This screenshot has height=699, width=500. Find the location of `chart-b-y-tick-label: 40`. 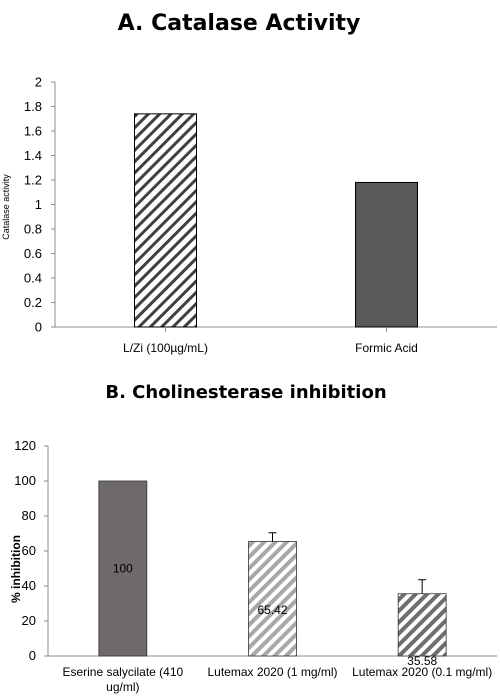

chart-b-y-tick-label: 40 is located at coordinates (29, 585).